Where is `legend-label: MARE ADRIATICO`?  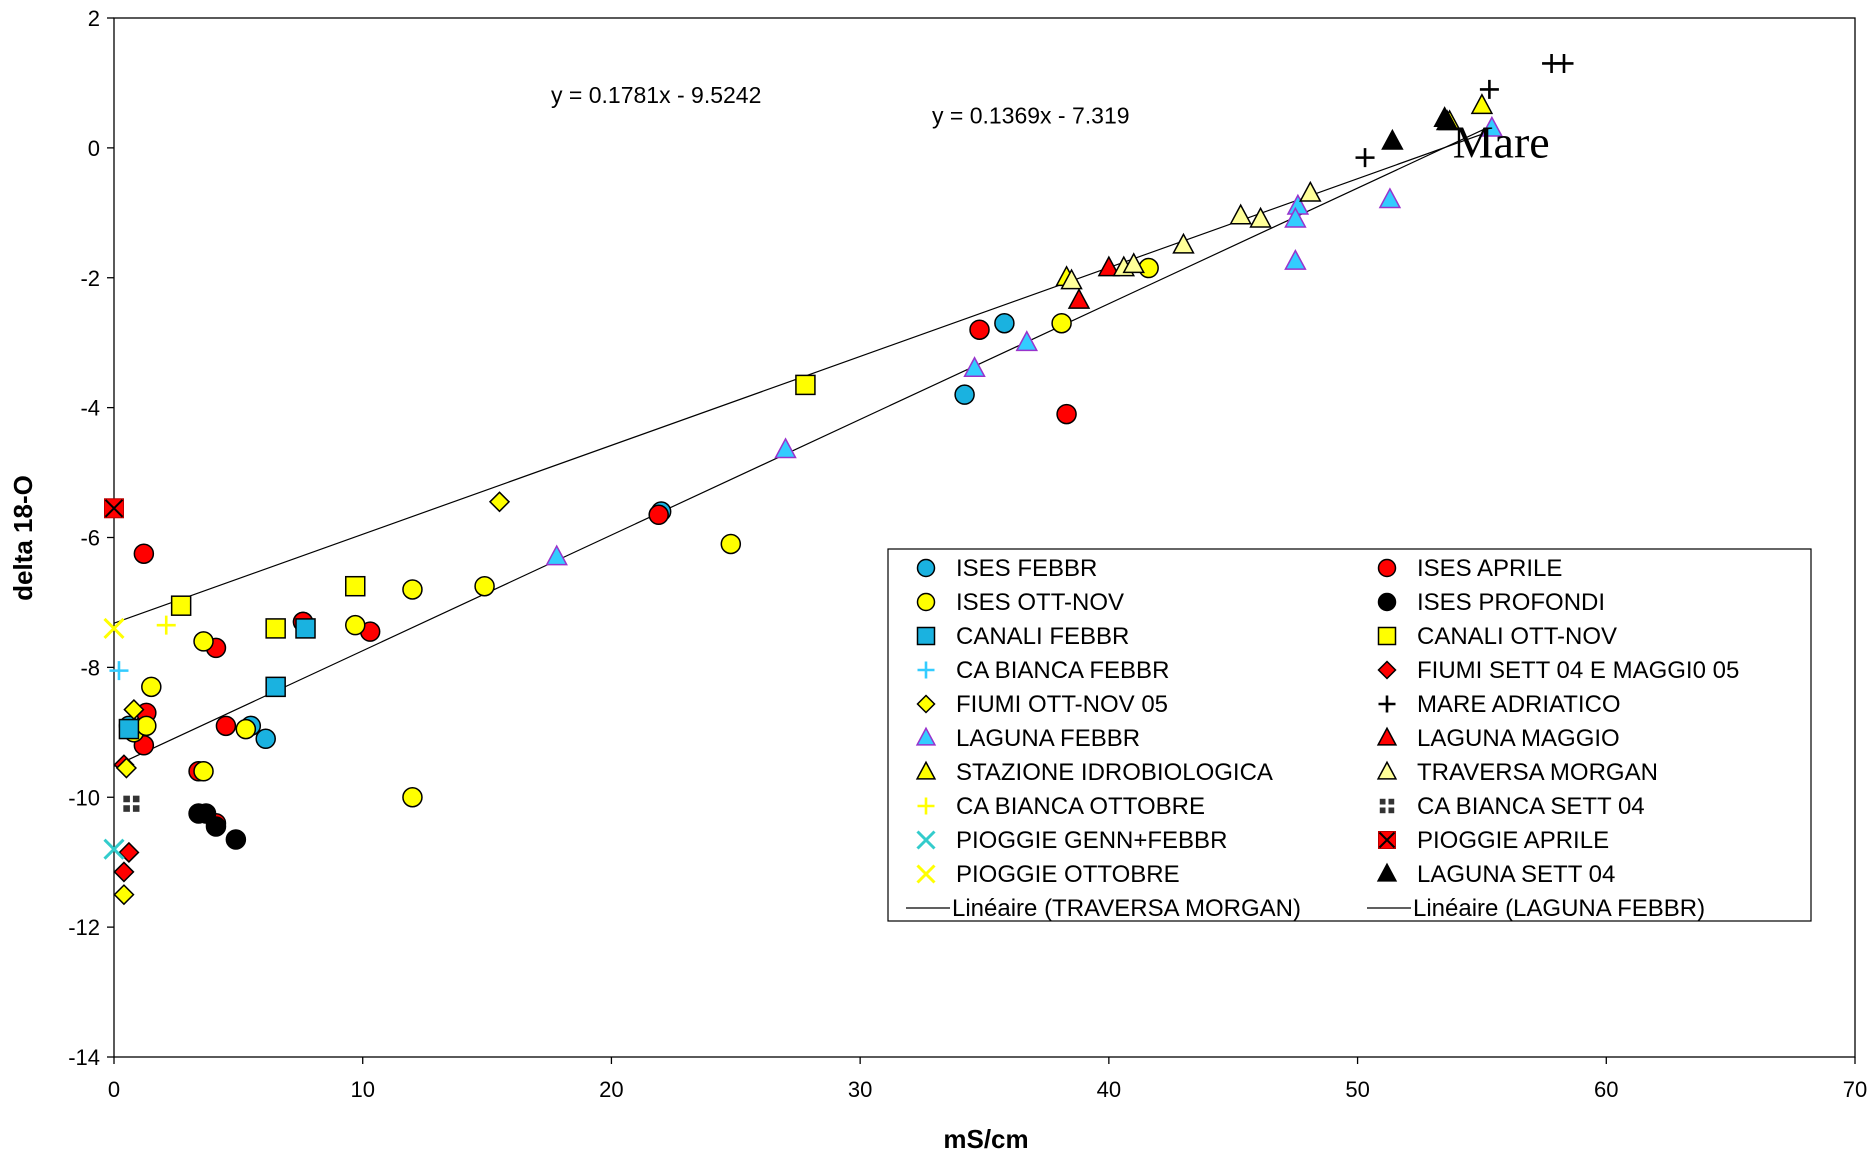 legend-label: MARE ADRIATICO is located at coordinates (1519, 704).